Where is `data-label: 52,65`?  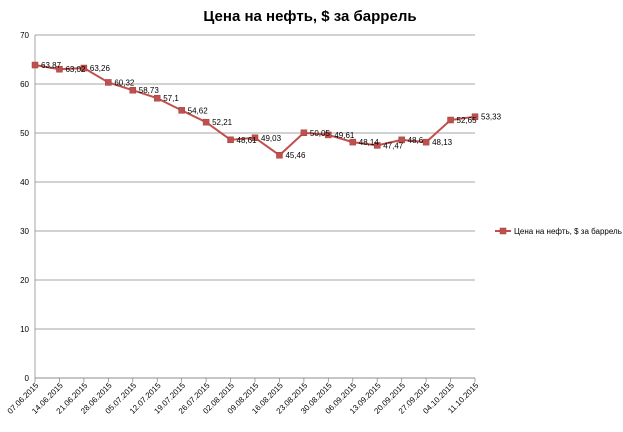
data-label: 52,65 is located at coordinates (467, 120).